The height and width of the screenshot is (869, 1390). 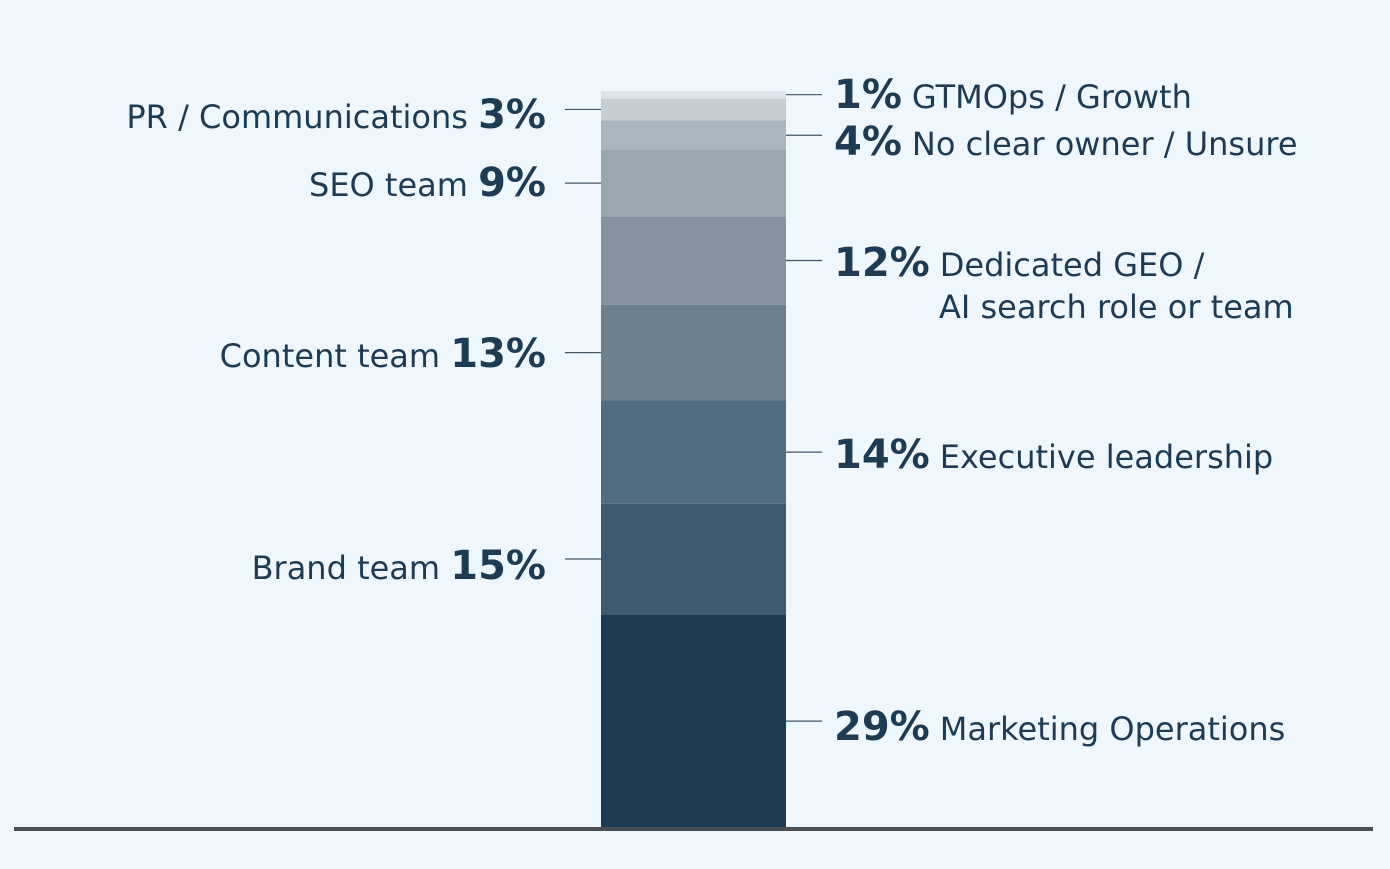 What do you see at coordinates (693, 135) in the screenshot?
I see `bar-segment-no-clear-owner-unsure` at bounding box center [693, 135].